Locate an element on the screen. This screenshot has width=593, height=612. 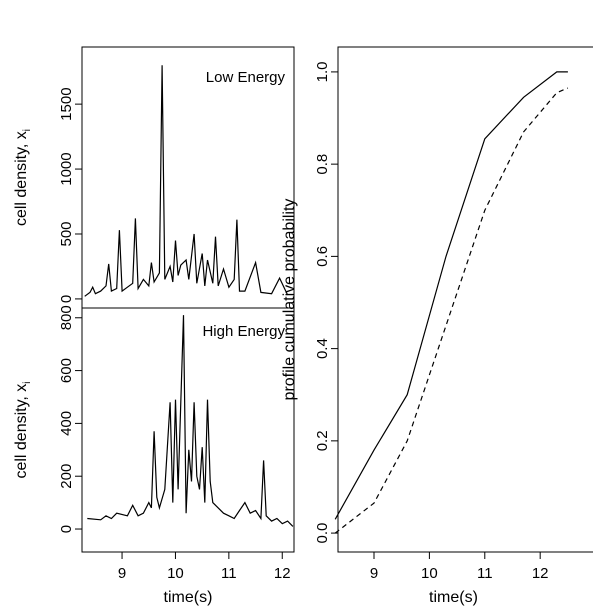
y-tick-label: 600 is located at coordinates (66, 370).